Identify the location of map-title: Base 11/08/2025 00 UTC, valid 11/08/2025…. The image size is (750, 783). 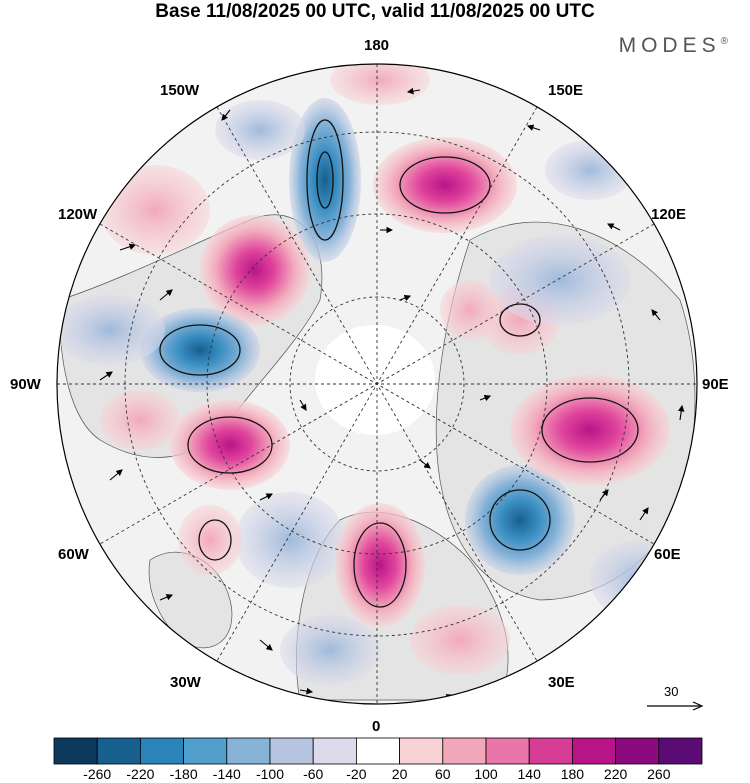
(375, 11).